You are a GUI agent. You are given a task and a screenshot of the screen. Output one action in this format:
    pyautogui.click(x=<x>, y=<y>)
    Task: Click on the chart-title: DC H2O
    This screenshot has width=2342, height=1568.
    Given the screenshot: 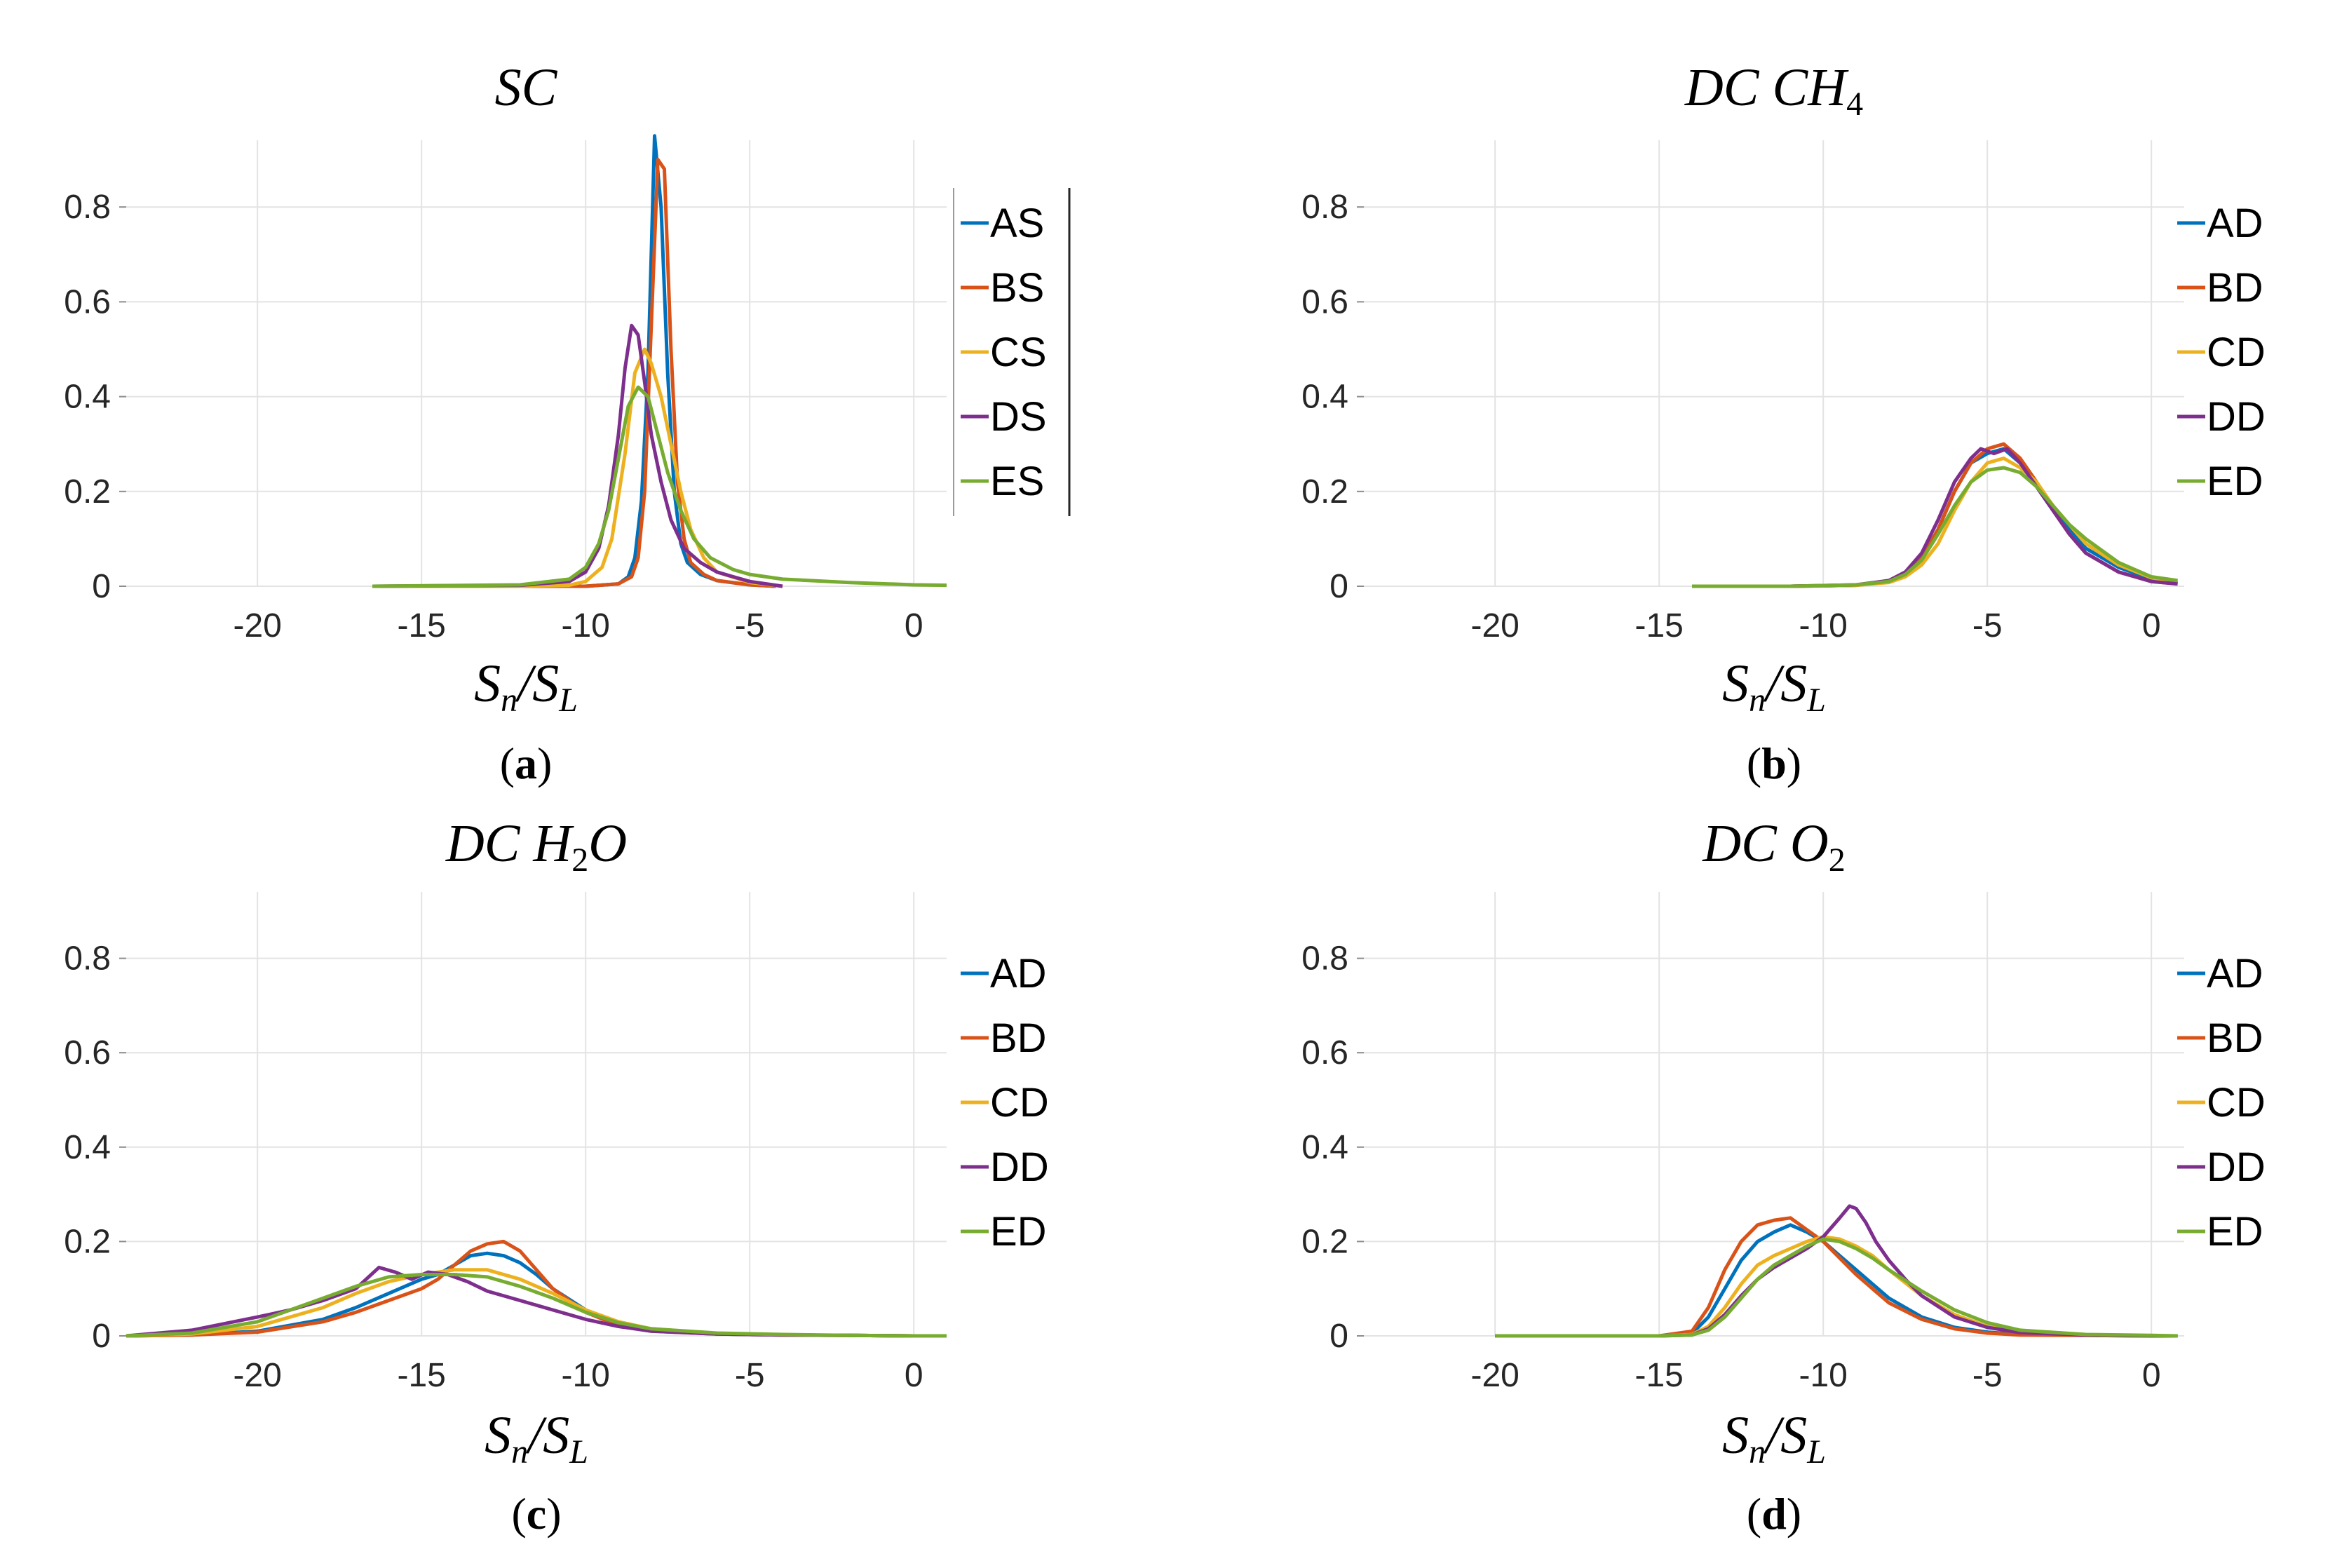 What is the action you would take?
    pyautogui.click(x=536, y=847)
    